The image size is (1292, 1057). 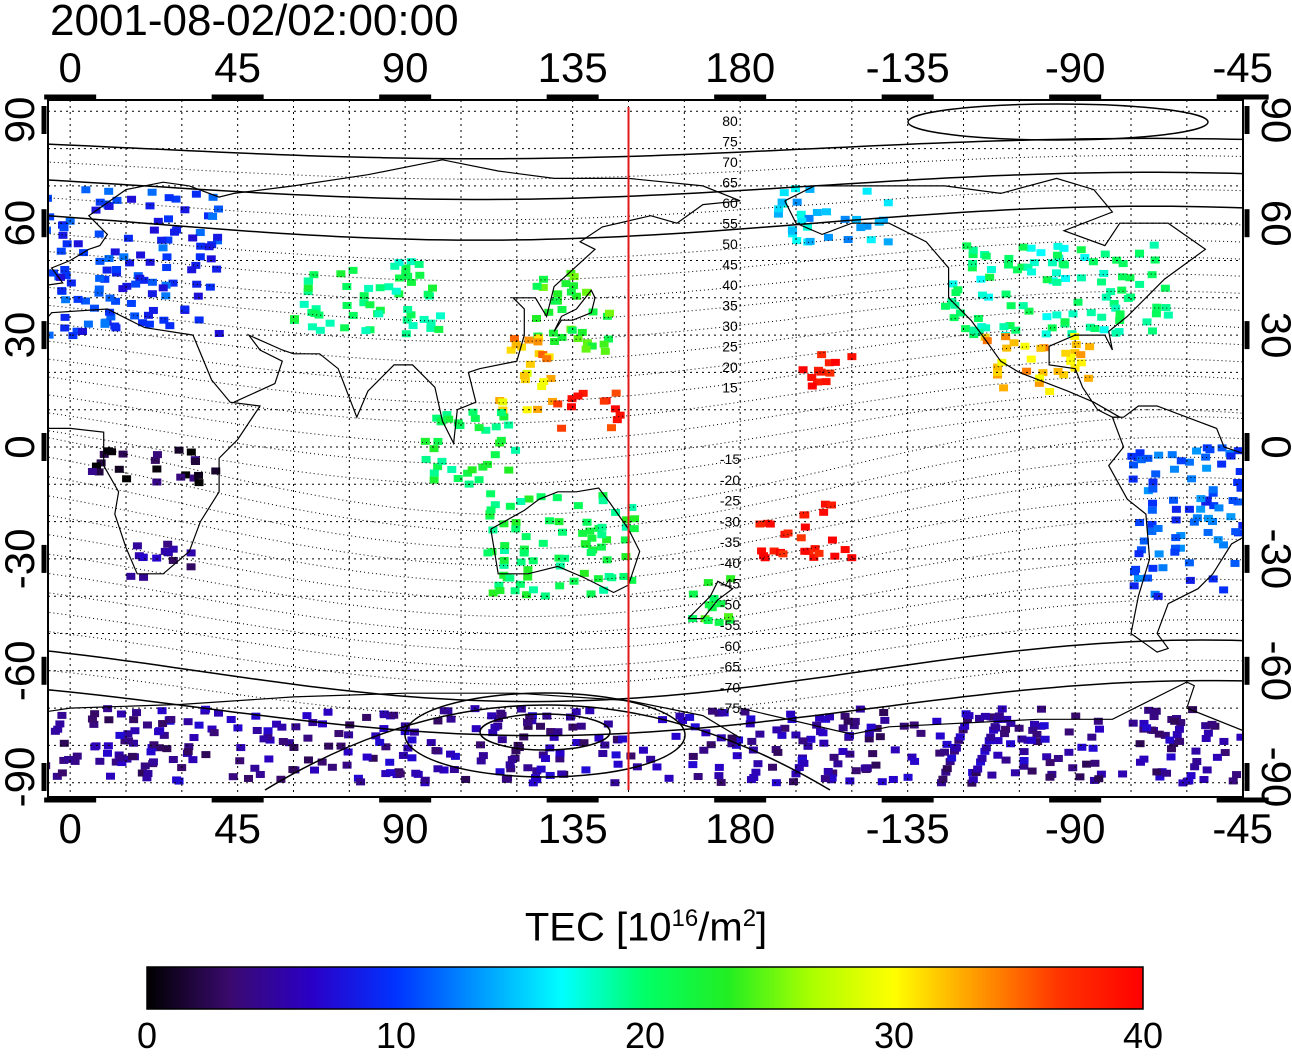 What do you see at coordinates (1272, 446) in the screenshot?
I see `latitude-tick-label-right: 0` at bounding box center [1272, 446].